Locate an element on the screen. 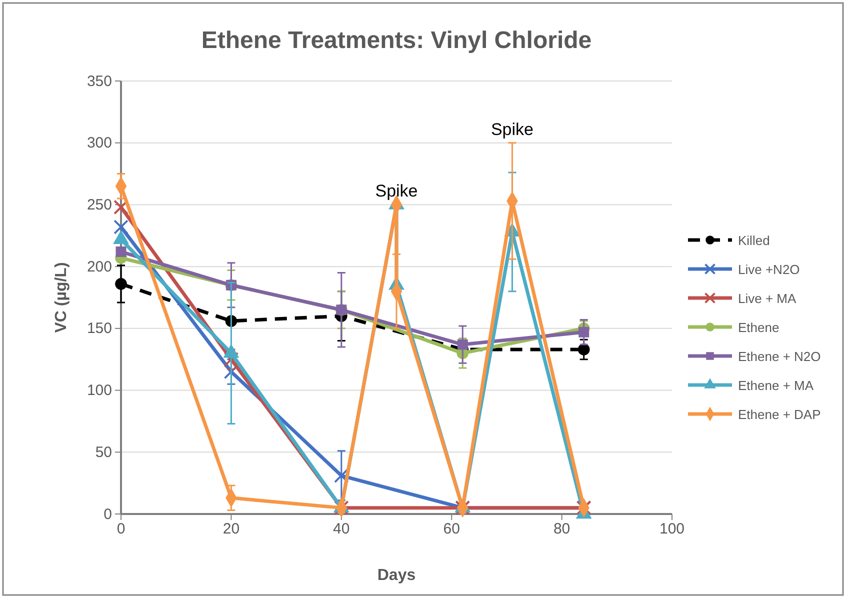 The image size is (846, 598). y-tick-label: 350 is located at coordinates (99, 81).